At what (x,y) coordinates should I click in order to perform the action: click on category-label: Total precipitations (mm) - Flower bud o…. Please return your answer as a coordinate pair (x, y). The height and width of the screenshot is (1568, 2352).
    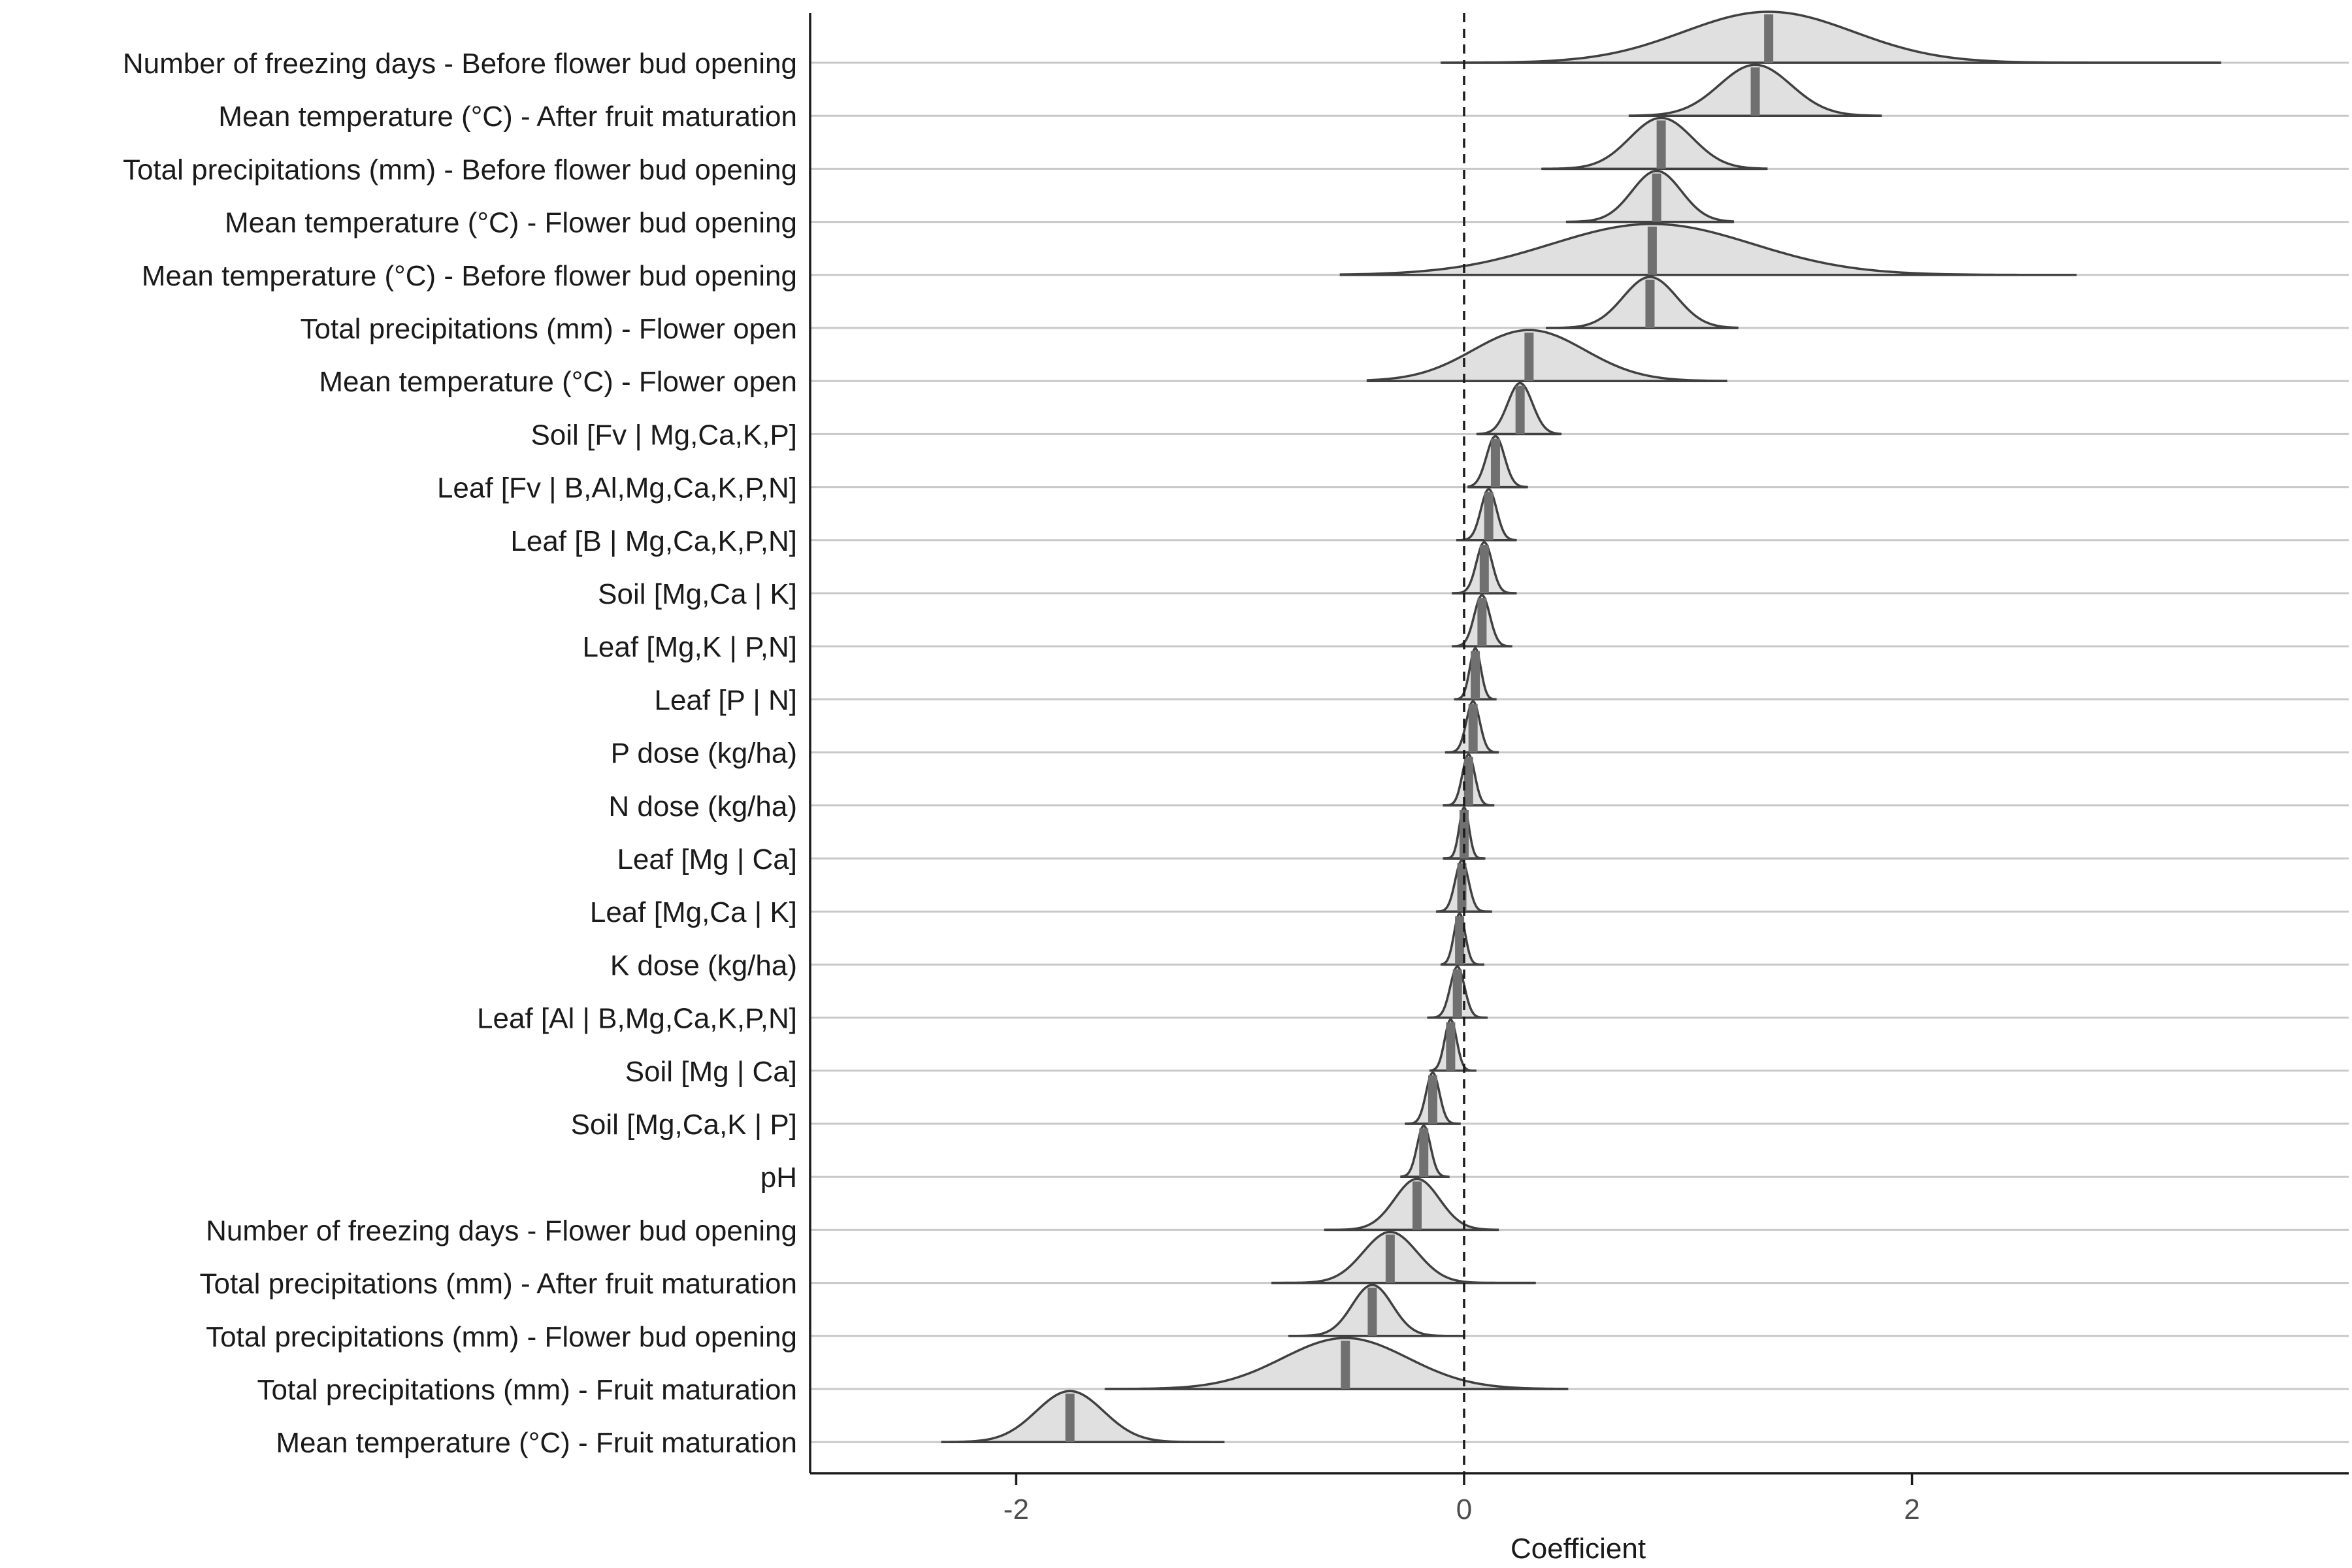
    Looking at the image, I should click on (501, 1337).